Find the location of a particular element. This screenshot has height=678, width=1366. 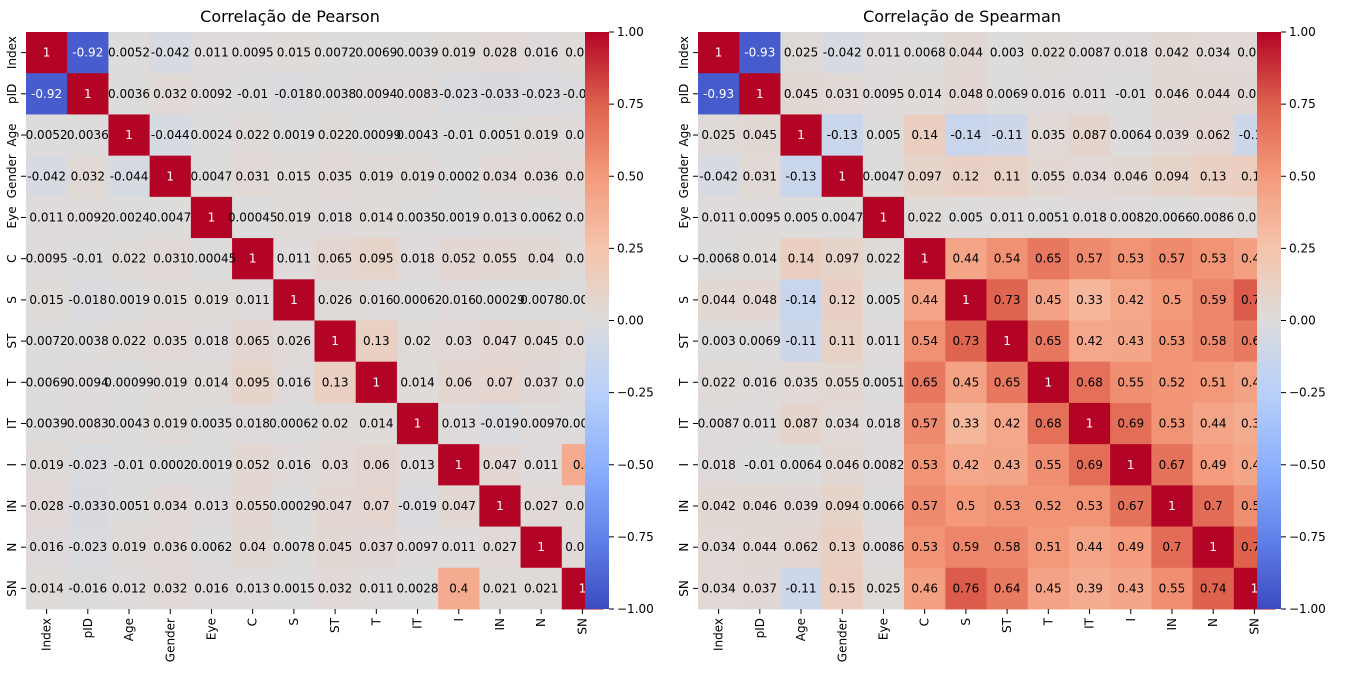

pearson-cell-label: 0.00062 is located at coordinates (294, 424).